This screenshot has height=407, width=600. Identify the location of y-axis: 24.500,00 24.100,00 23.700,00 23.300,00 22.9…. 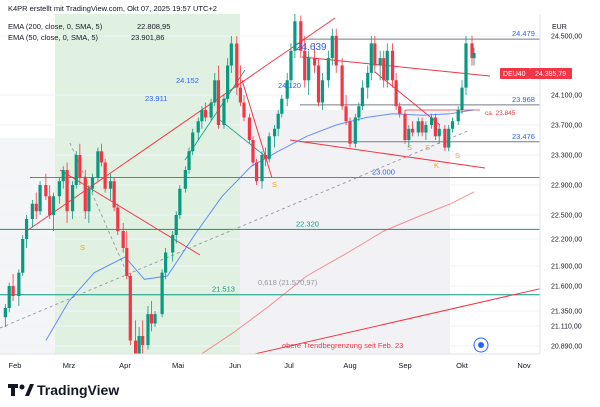
(566, 192).